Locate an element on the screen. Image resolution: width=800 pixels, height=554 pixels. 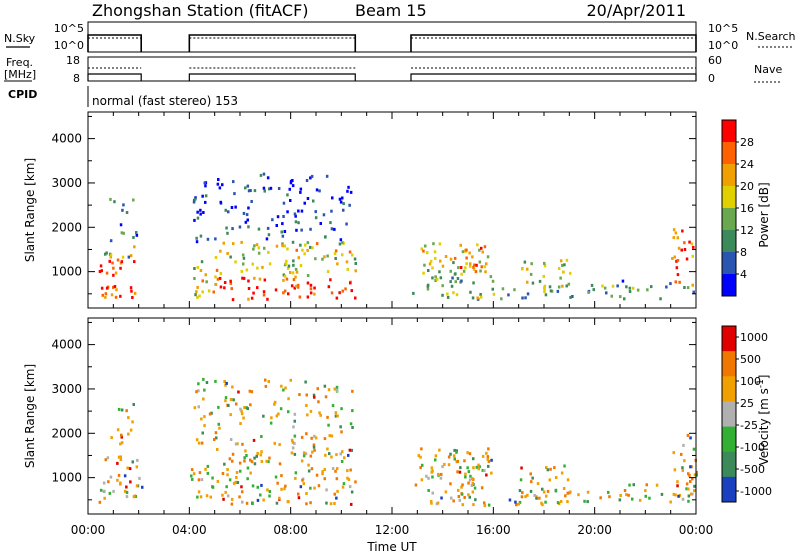
velocity-colorbar-label: Velocity [m s-1] is located at coordinates (763, 420).